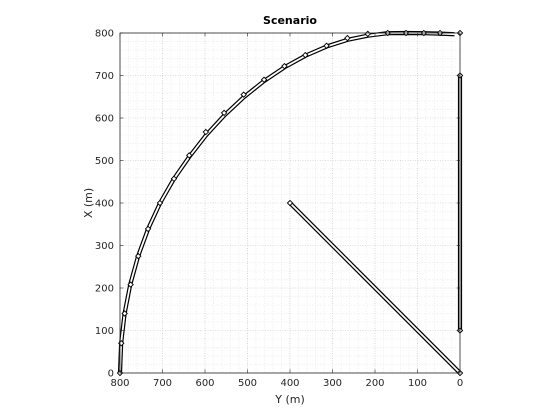 This screenshot has height=420, width=560. I want to click on x-tick-label: 600, so click(204, 383).